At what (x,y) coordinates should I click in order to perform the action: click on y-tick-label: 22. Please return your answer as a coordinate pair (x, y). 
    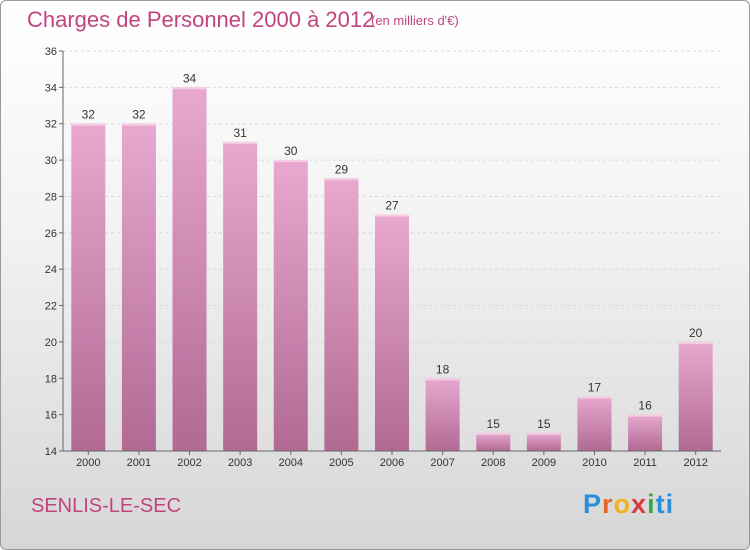
    Looking at the image, I should click on (51, 307).